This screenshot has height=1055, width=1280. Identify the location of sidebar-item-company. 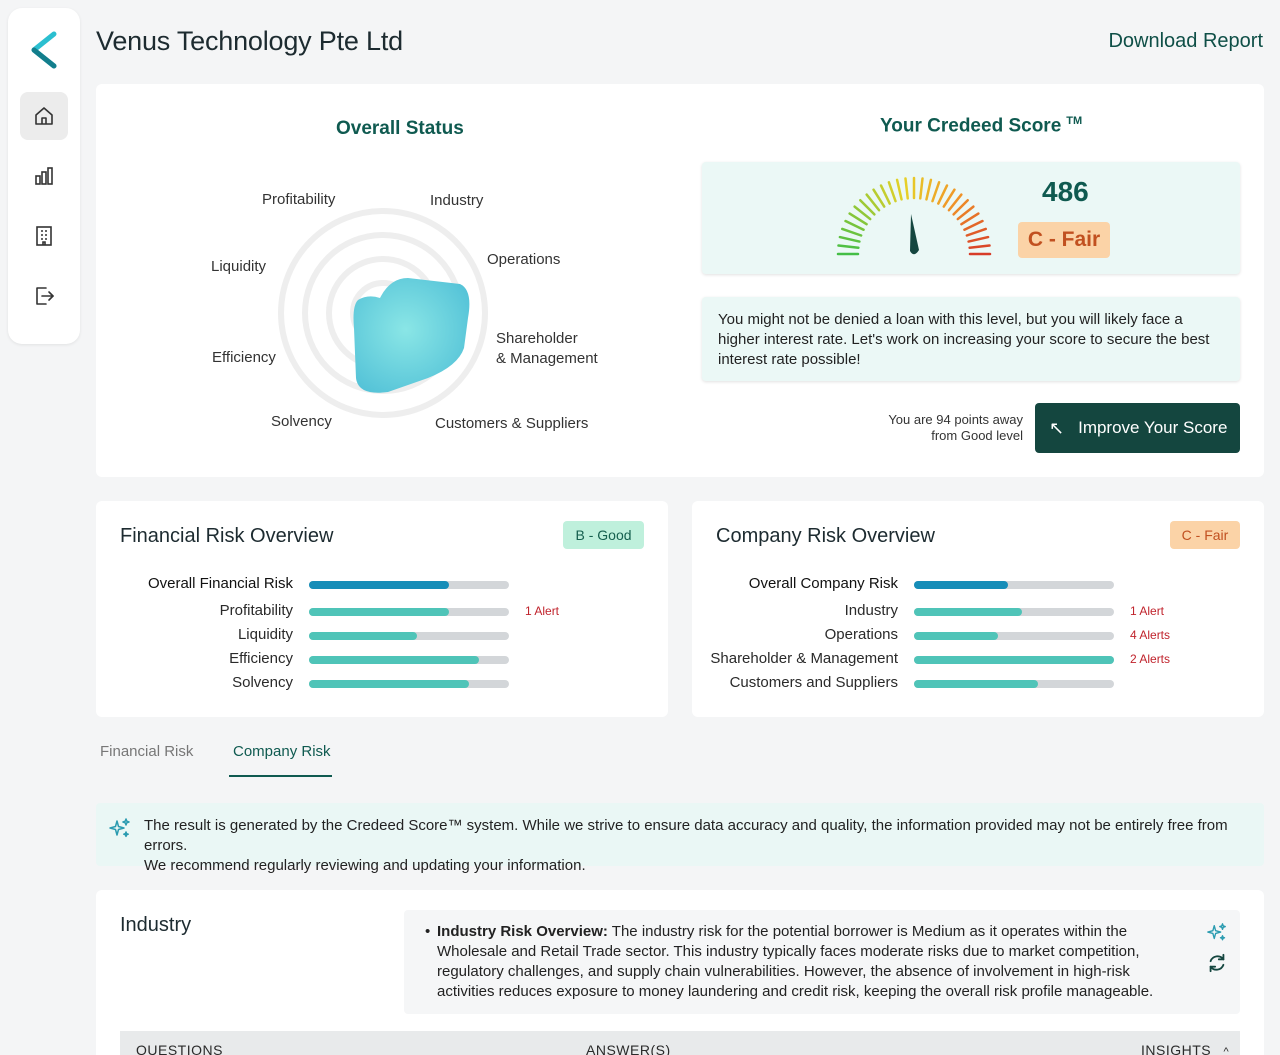
(44, 236).